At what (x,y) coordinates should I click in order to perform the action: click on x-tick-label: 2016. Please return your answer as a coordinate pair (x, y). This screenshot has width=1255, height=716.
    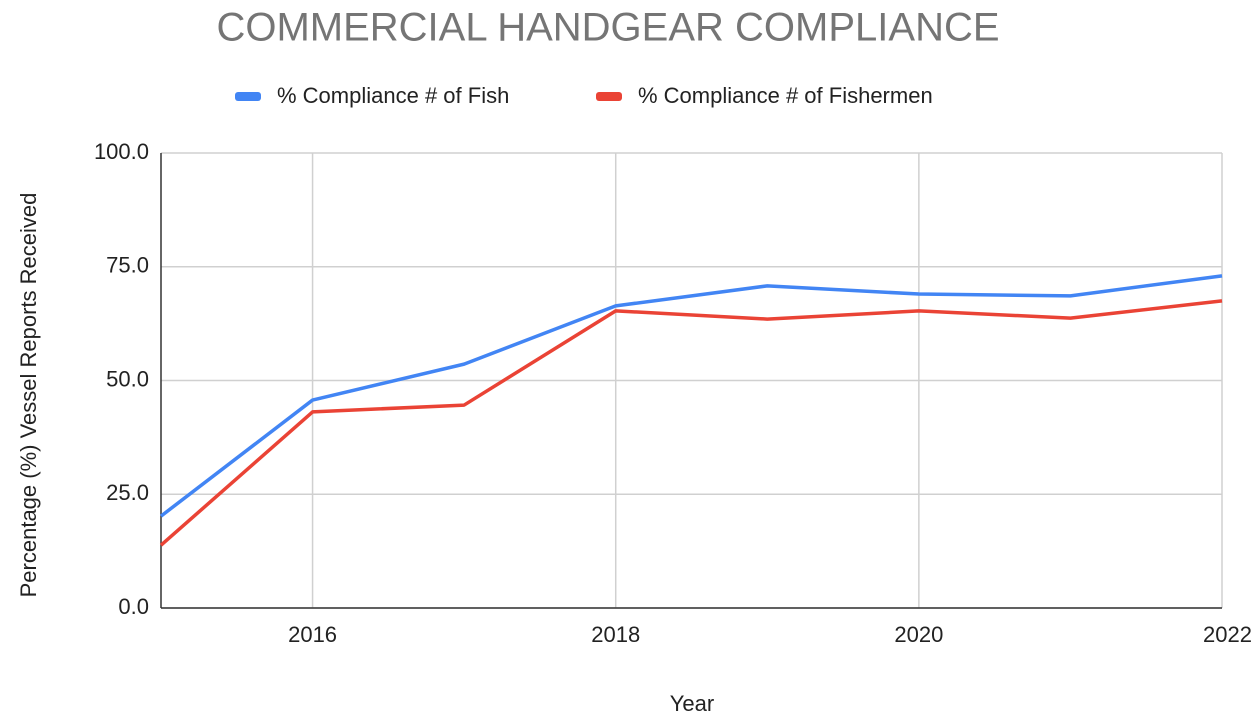
    Looking at the image, I should click on (312, 634).